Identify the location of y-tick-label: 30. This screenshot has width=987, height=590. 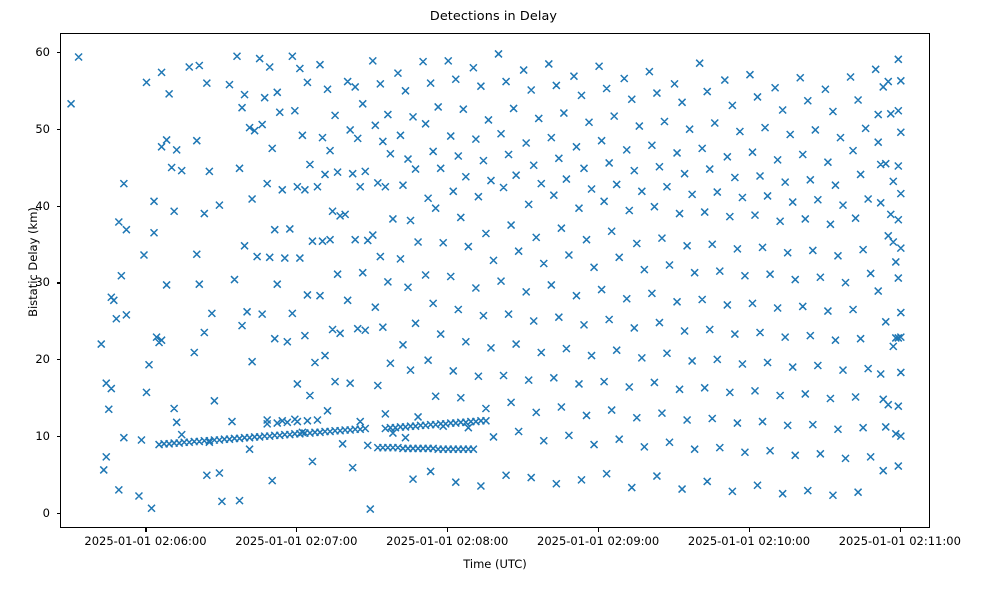
(42, 282).